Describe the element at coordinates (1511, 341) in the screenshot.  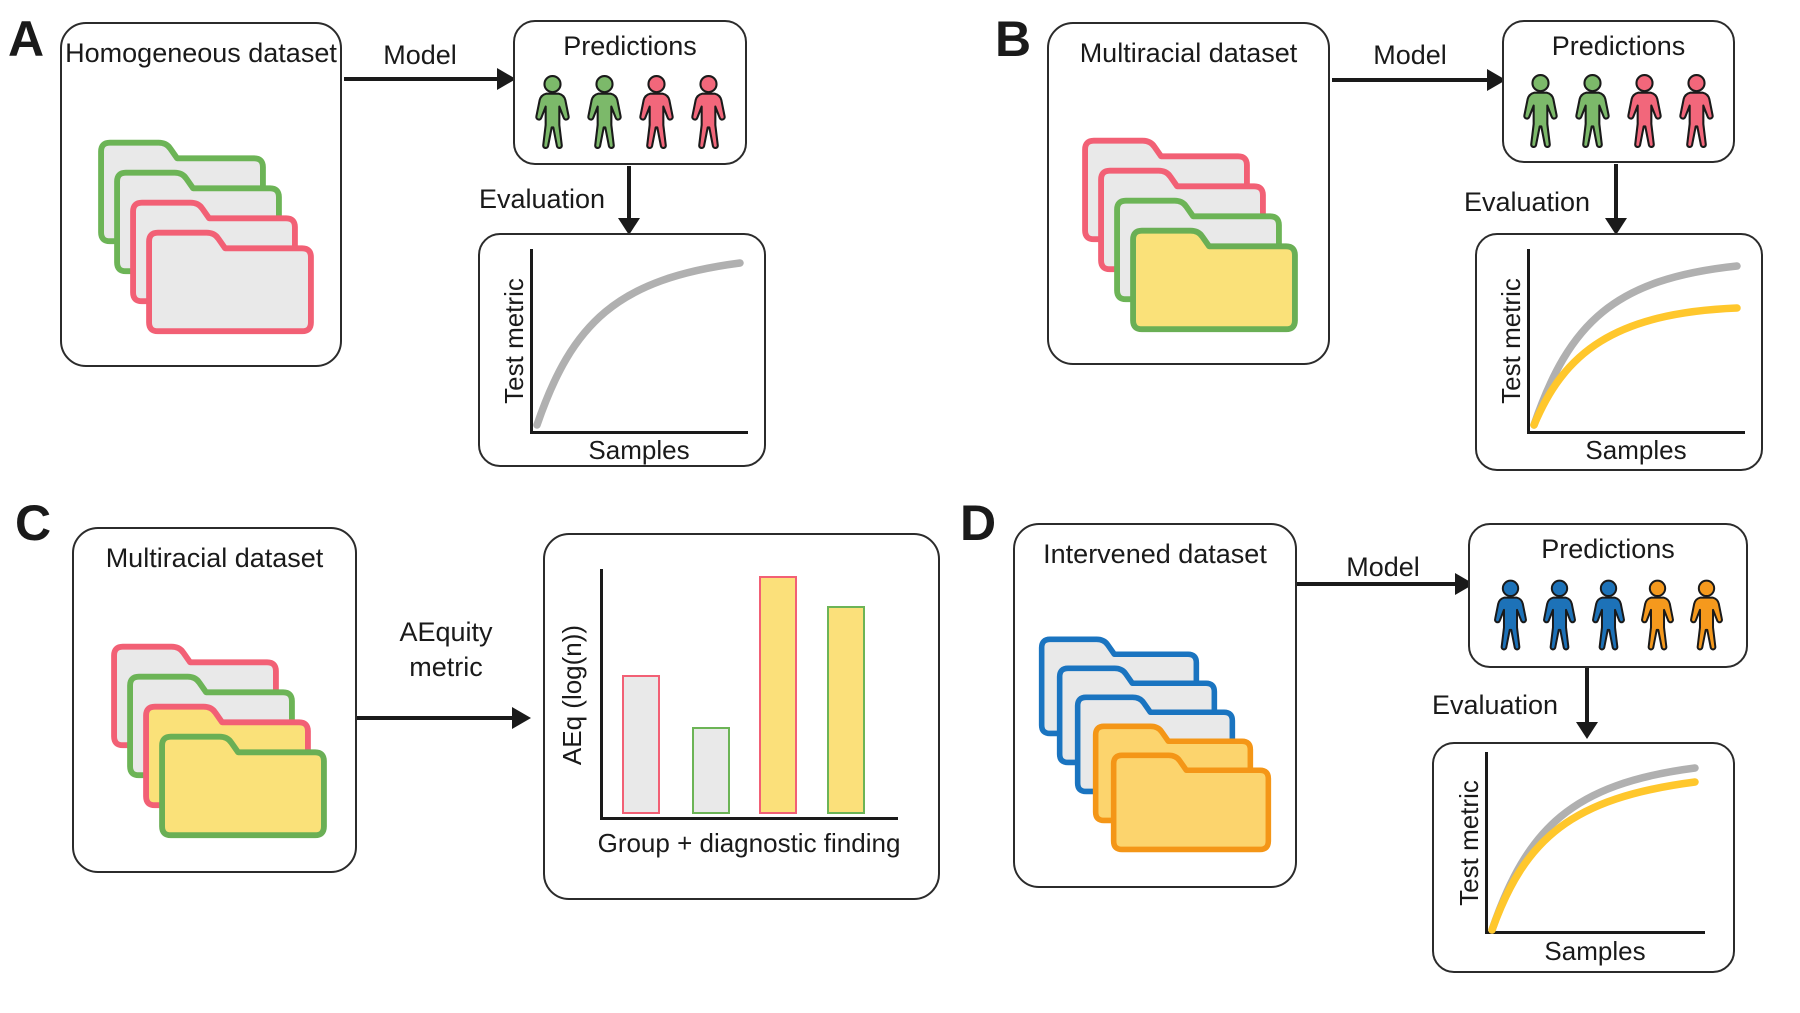
I see `panel-b-chart-ylabel: Test metric` at that location.